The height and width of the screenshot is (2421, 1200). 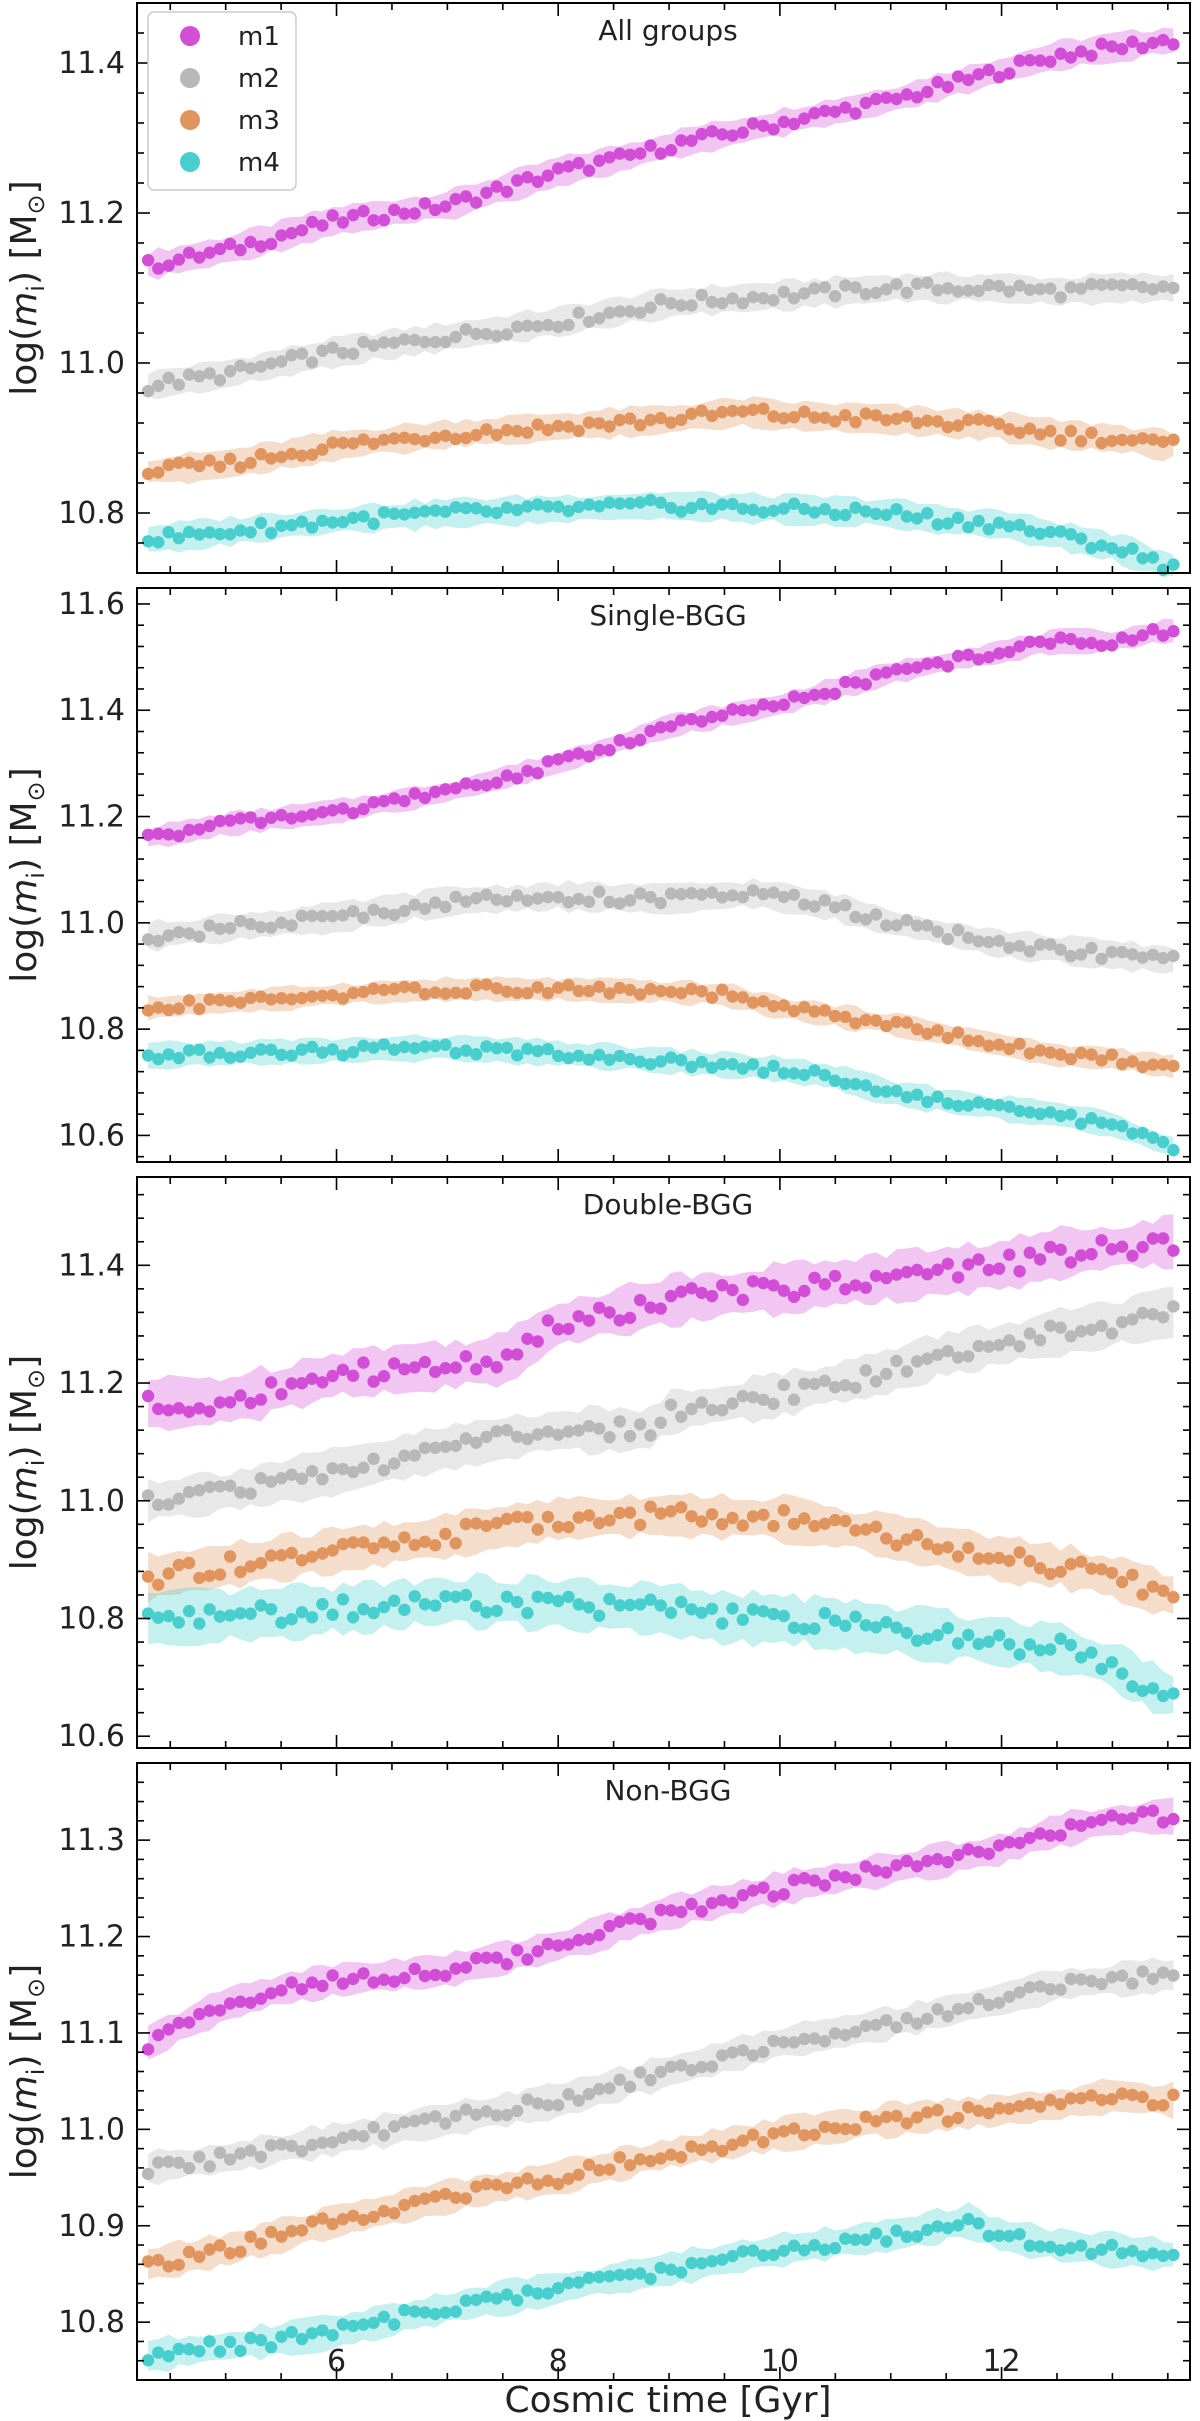 I want to click on y-tick-label: 11.2, so click(x=91, y=817).